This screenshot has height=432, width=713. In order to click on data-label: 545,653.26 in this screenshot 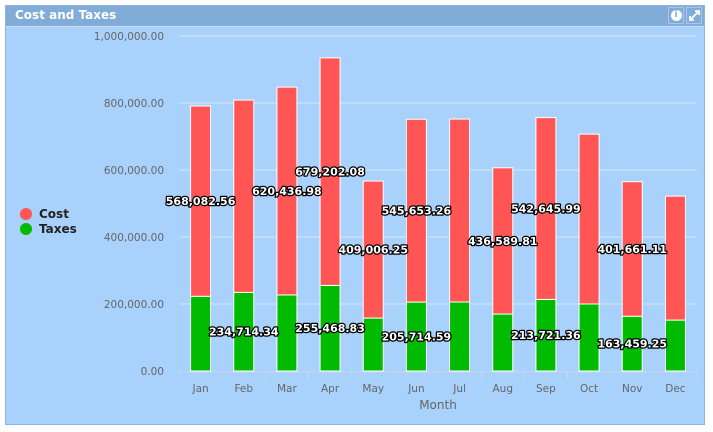, I will do `click(417, 211)`.